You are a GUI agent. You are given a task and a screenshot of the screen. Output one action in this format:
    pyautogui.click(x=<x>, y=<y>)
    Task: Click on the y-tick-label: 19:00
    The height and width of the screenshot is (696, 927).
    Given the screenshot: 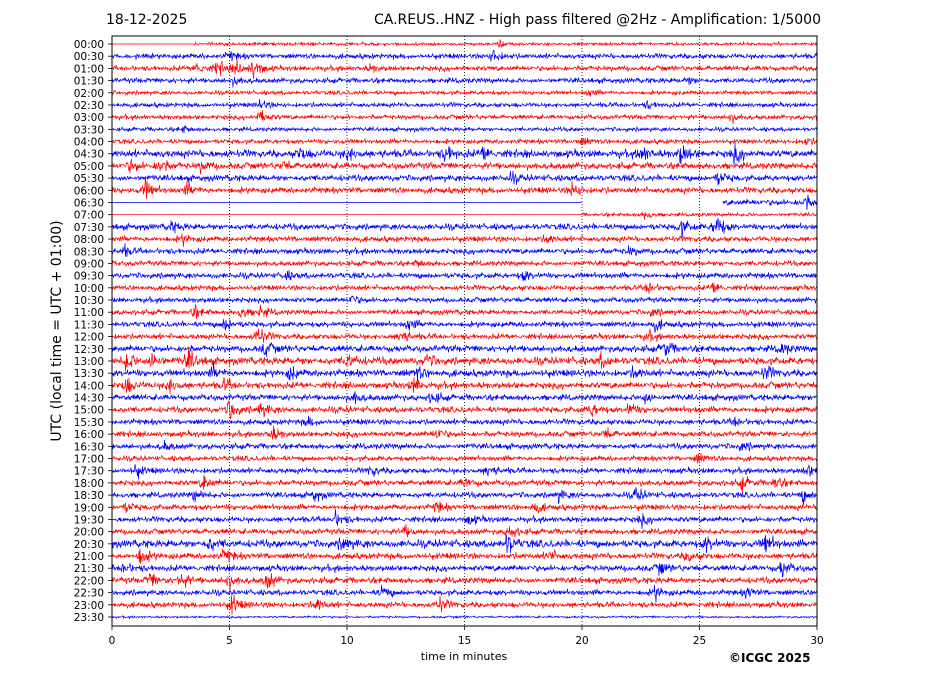 What is the action you would take?
    pyautogui.click(x=89, y=508)
    